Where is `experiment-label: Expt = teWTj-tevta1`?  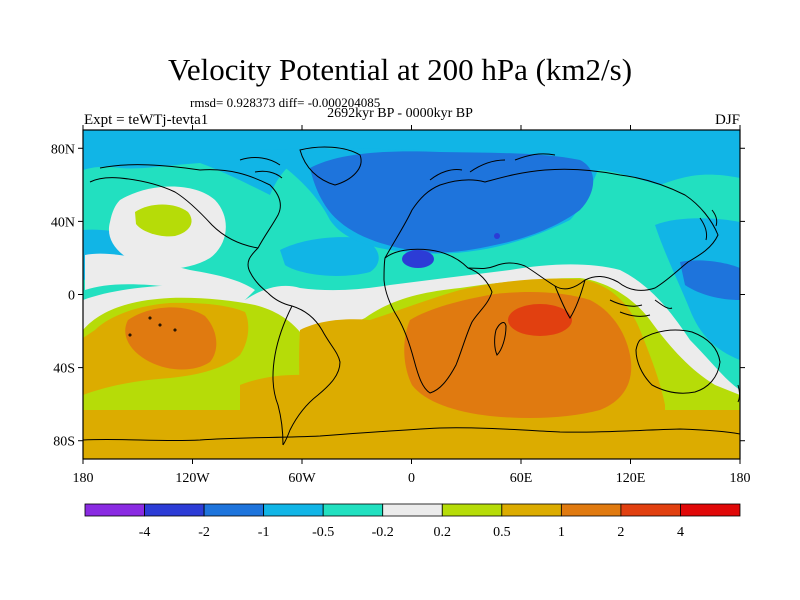
experiment-label: Expt = teWTj-tevta1 is located at coordinates (146, 120).